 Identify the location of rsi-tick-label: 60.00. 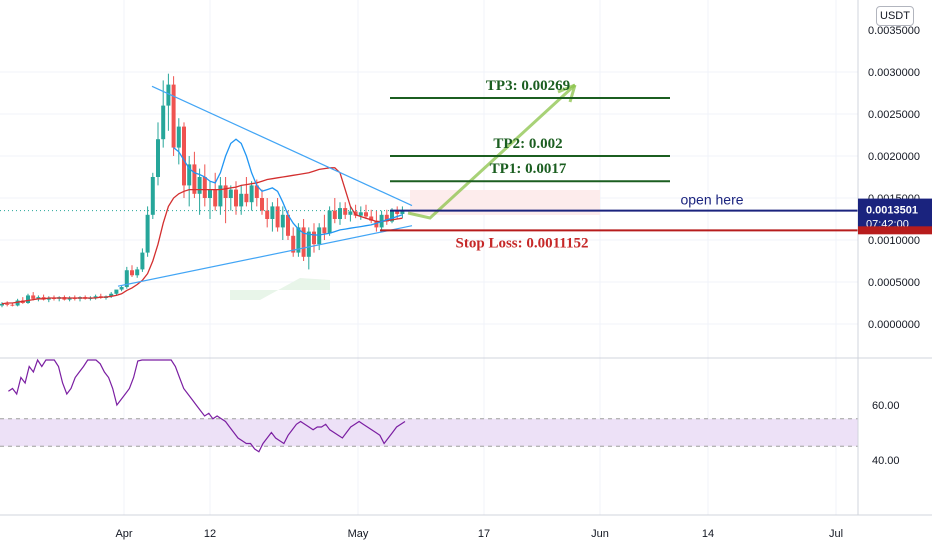
(886, 406).